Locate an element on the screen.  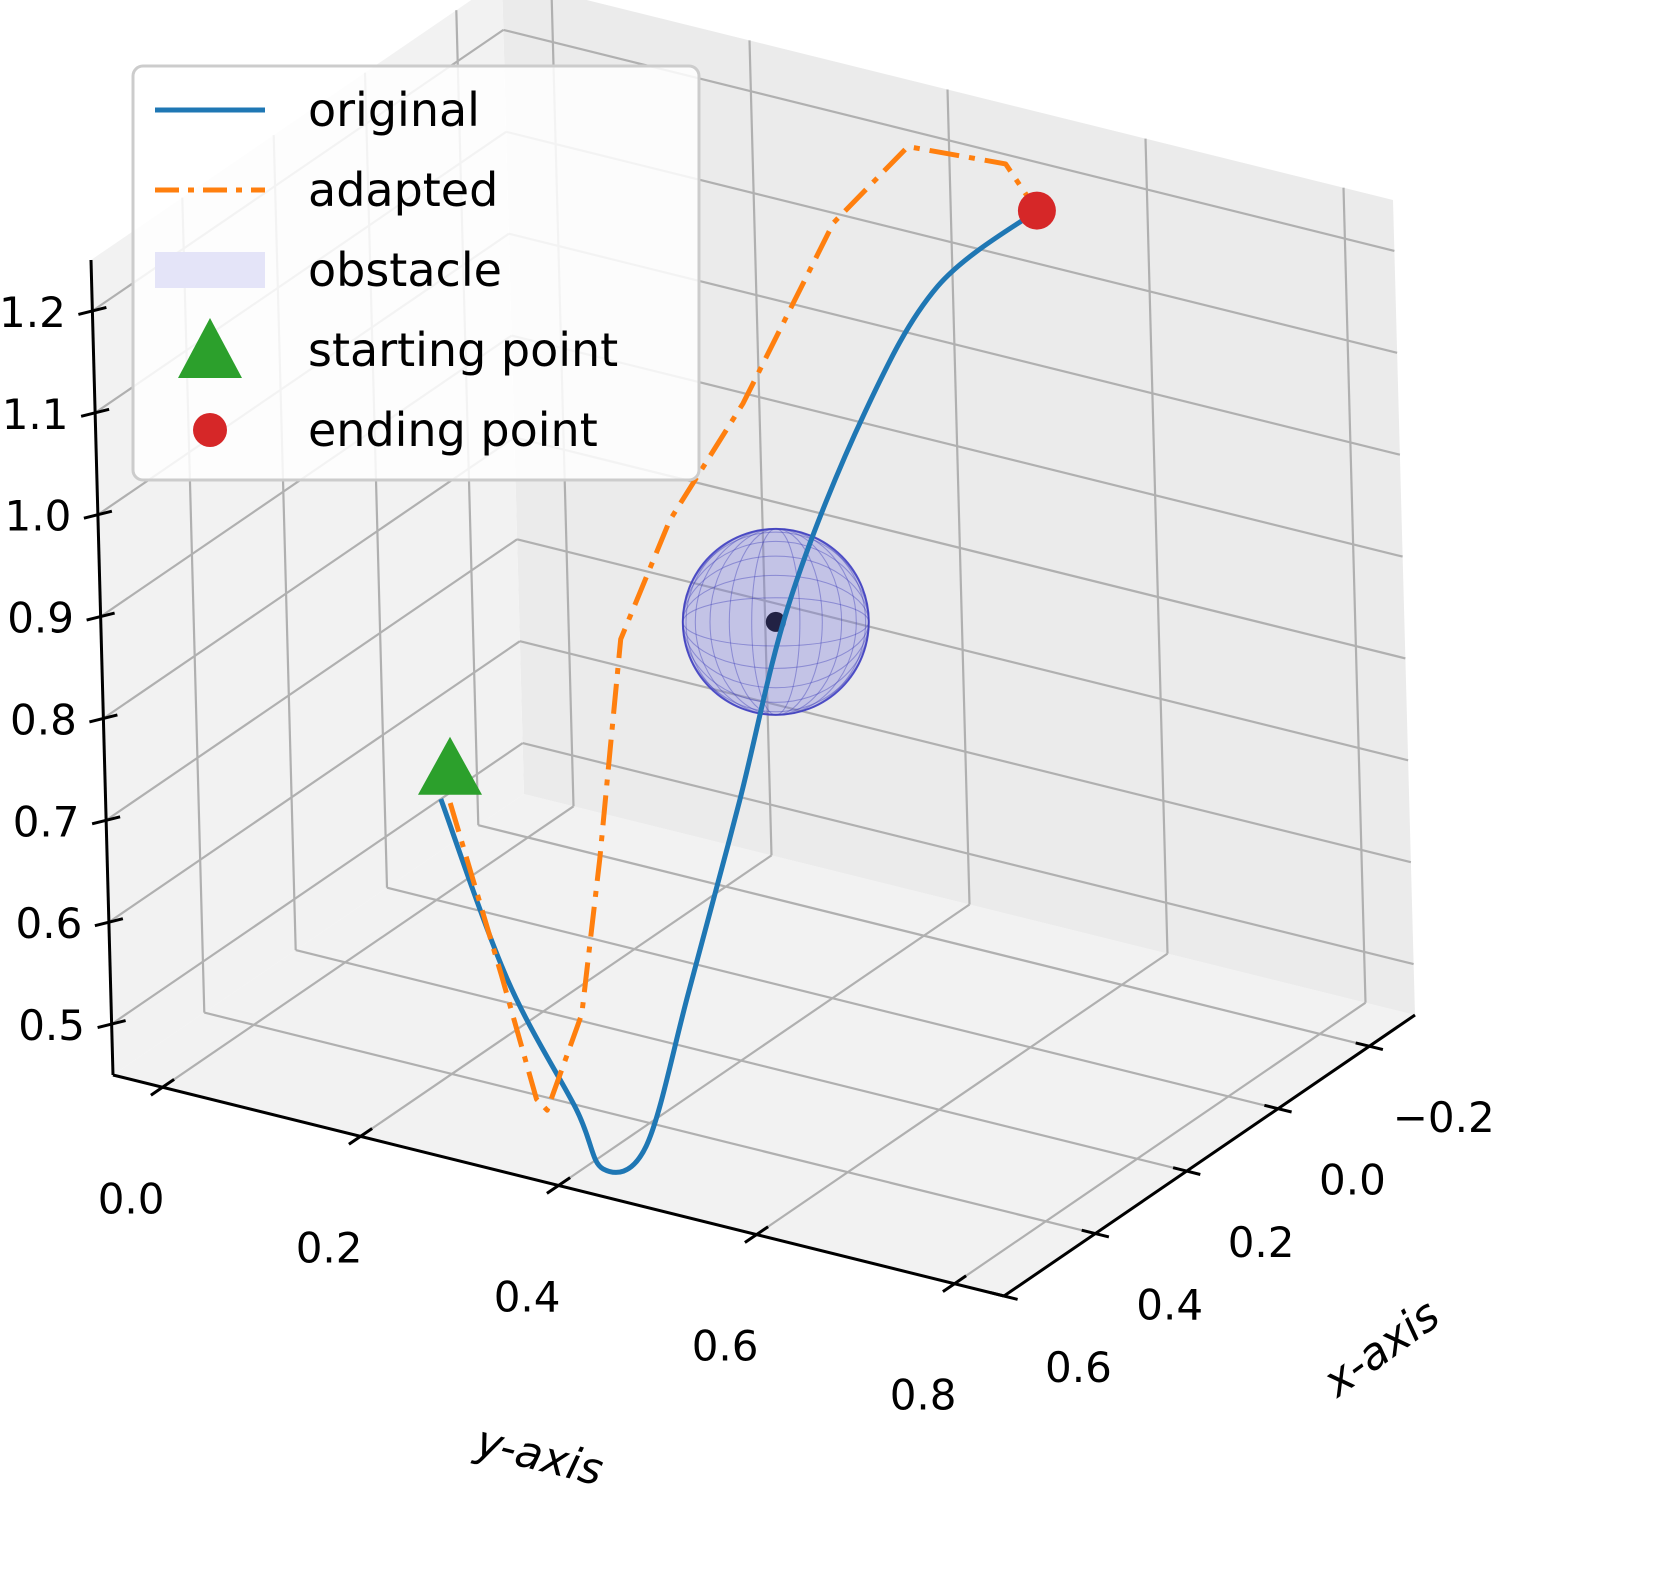
legend-item-original: original is located at coordinates (317, 110).